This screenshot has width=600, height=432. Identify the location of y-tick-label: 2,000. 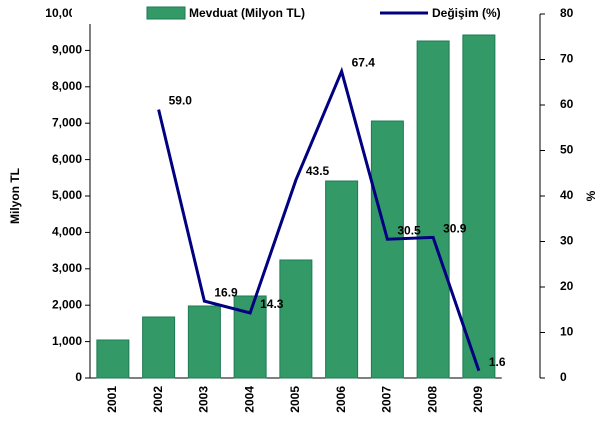
(67, 304).